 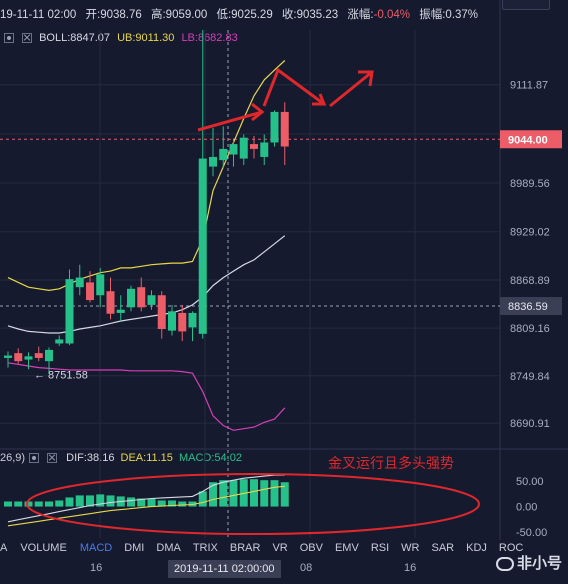 I want to click on crosshair-price-box, so click(x=531, y=306).